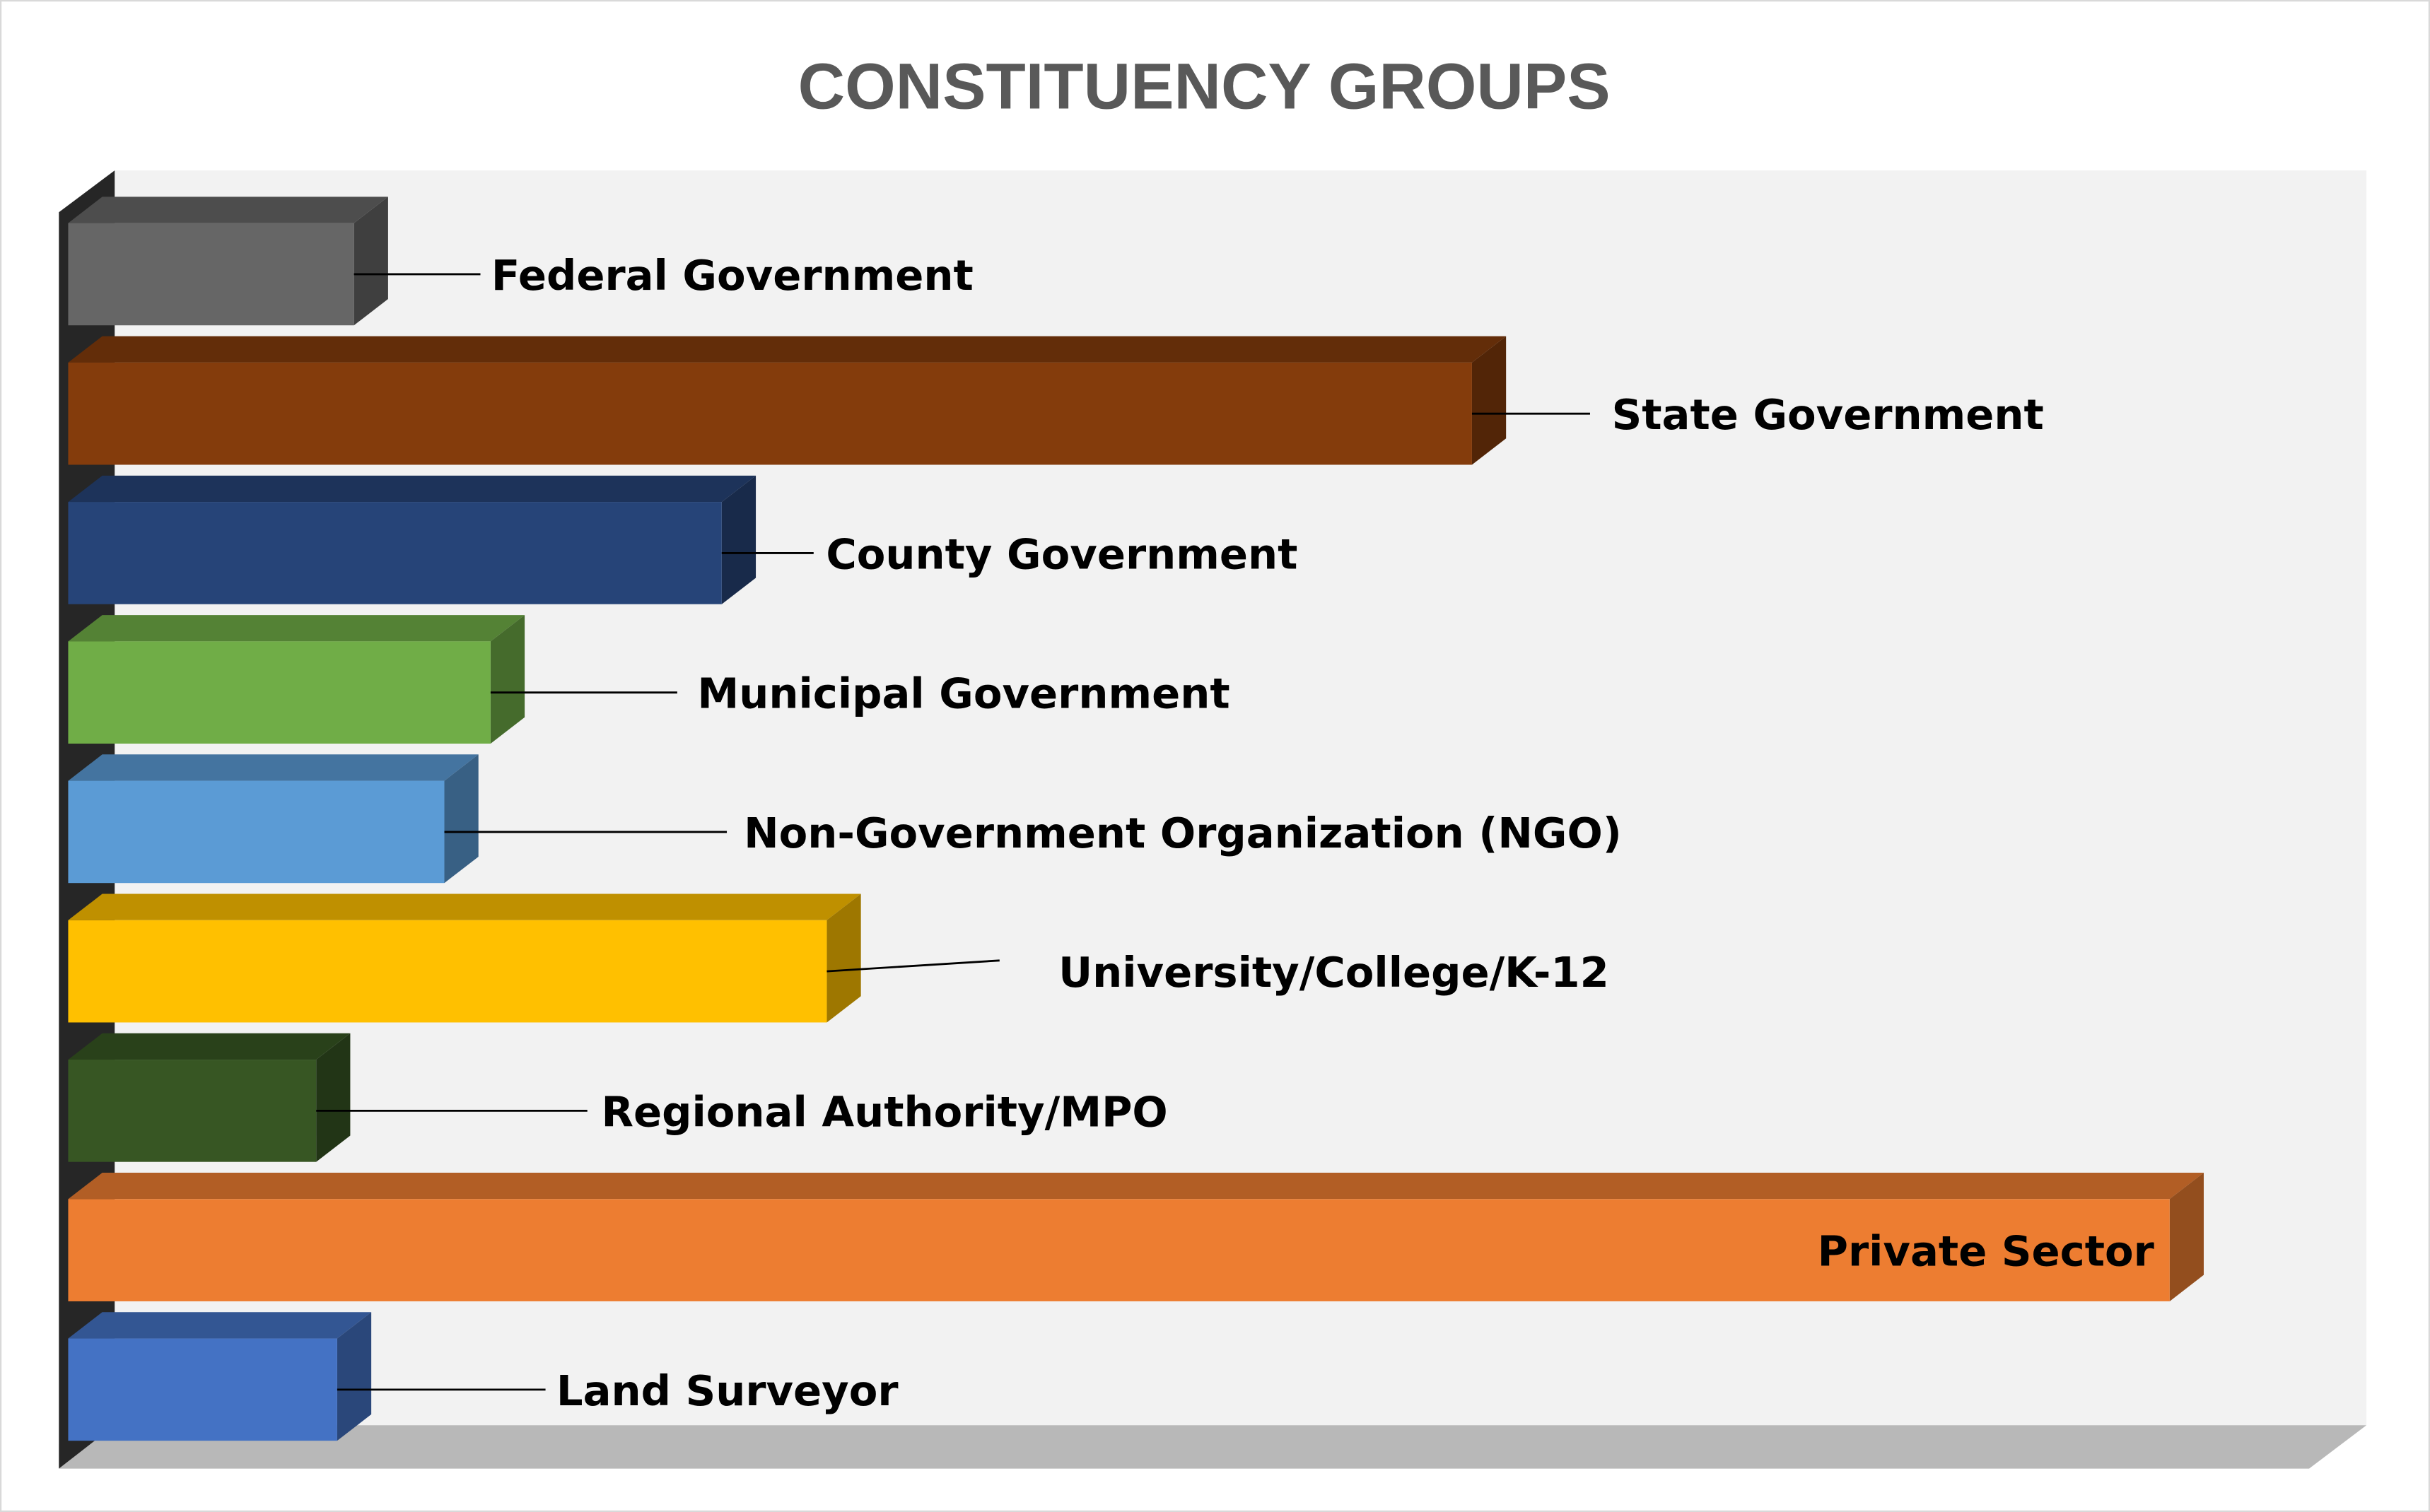 The image size is (2430, 1512). What do you see at coordinates (913, 966) in the screenshot?
I see `leader-line` at bounding box center [913, 966].